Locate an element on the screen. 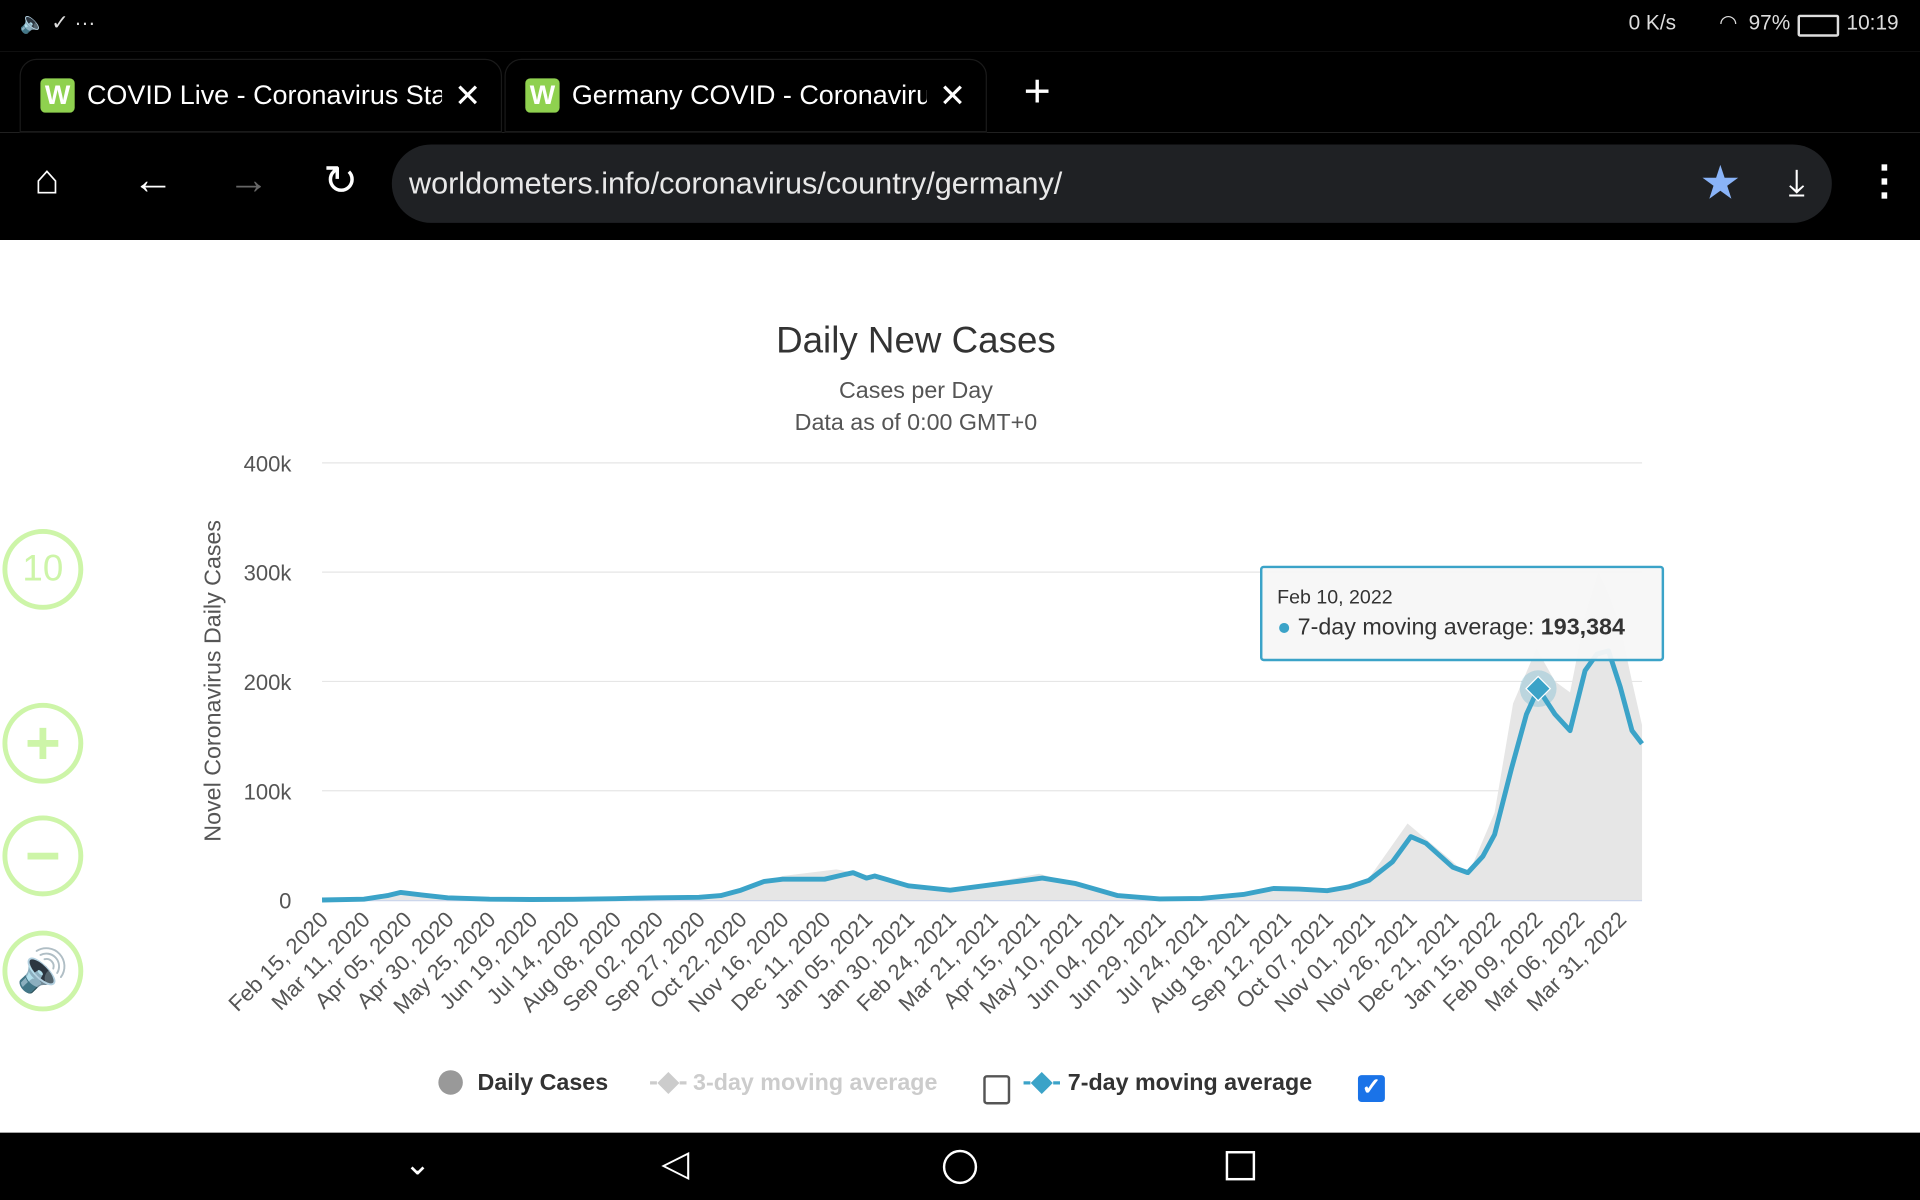 Image resolution: width=1920 pixels, height=1200 pixels. hide-keyboard-icon: ⌄ is located at coordinates (417, 1163).